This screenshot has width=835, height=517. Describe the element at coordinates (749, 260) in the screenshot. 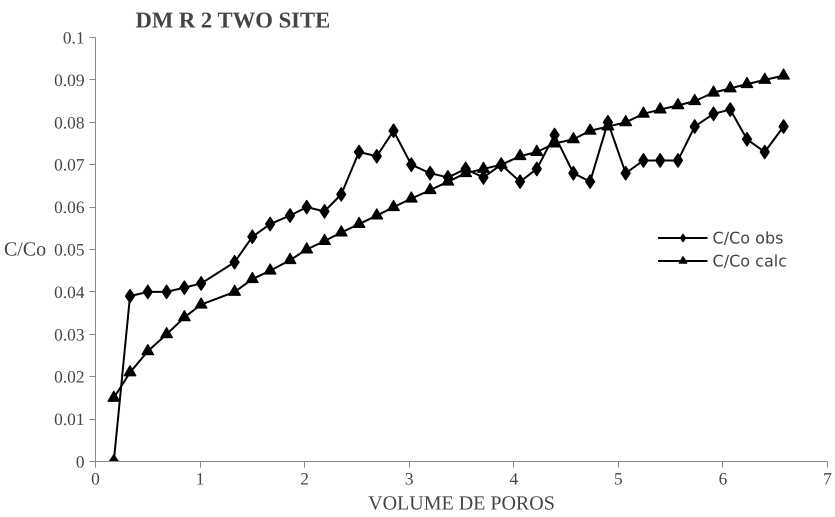

I see `legend-label: C/Co calc` at that location.